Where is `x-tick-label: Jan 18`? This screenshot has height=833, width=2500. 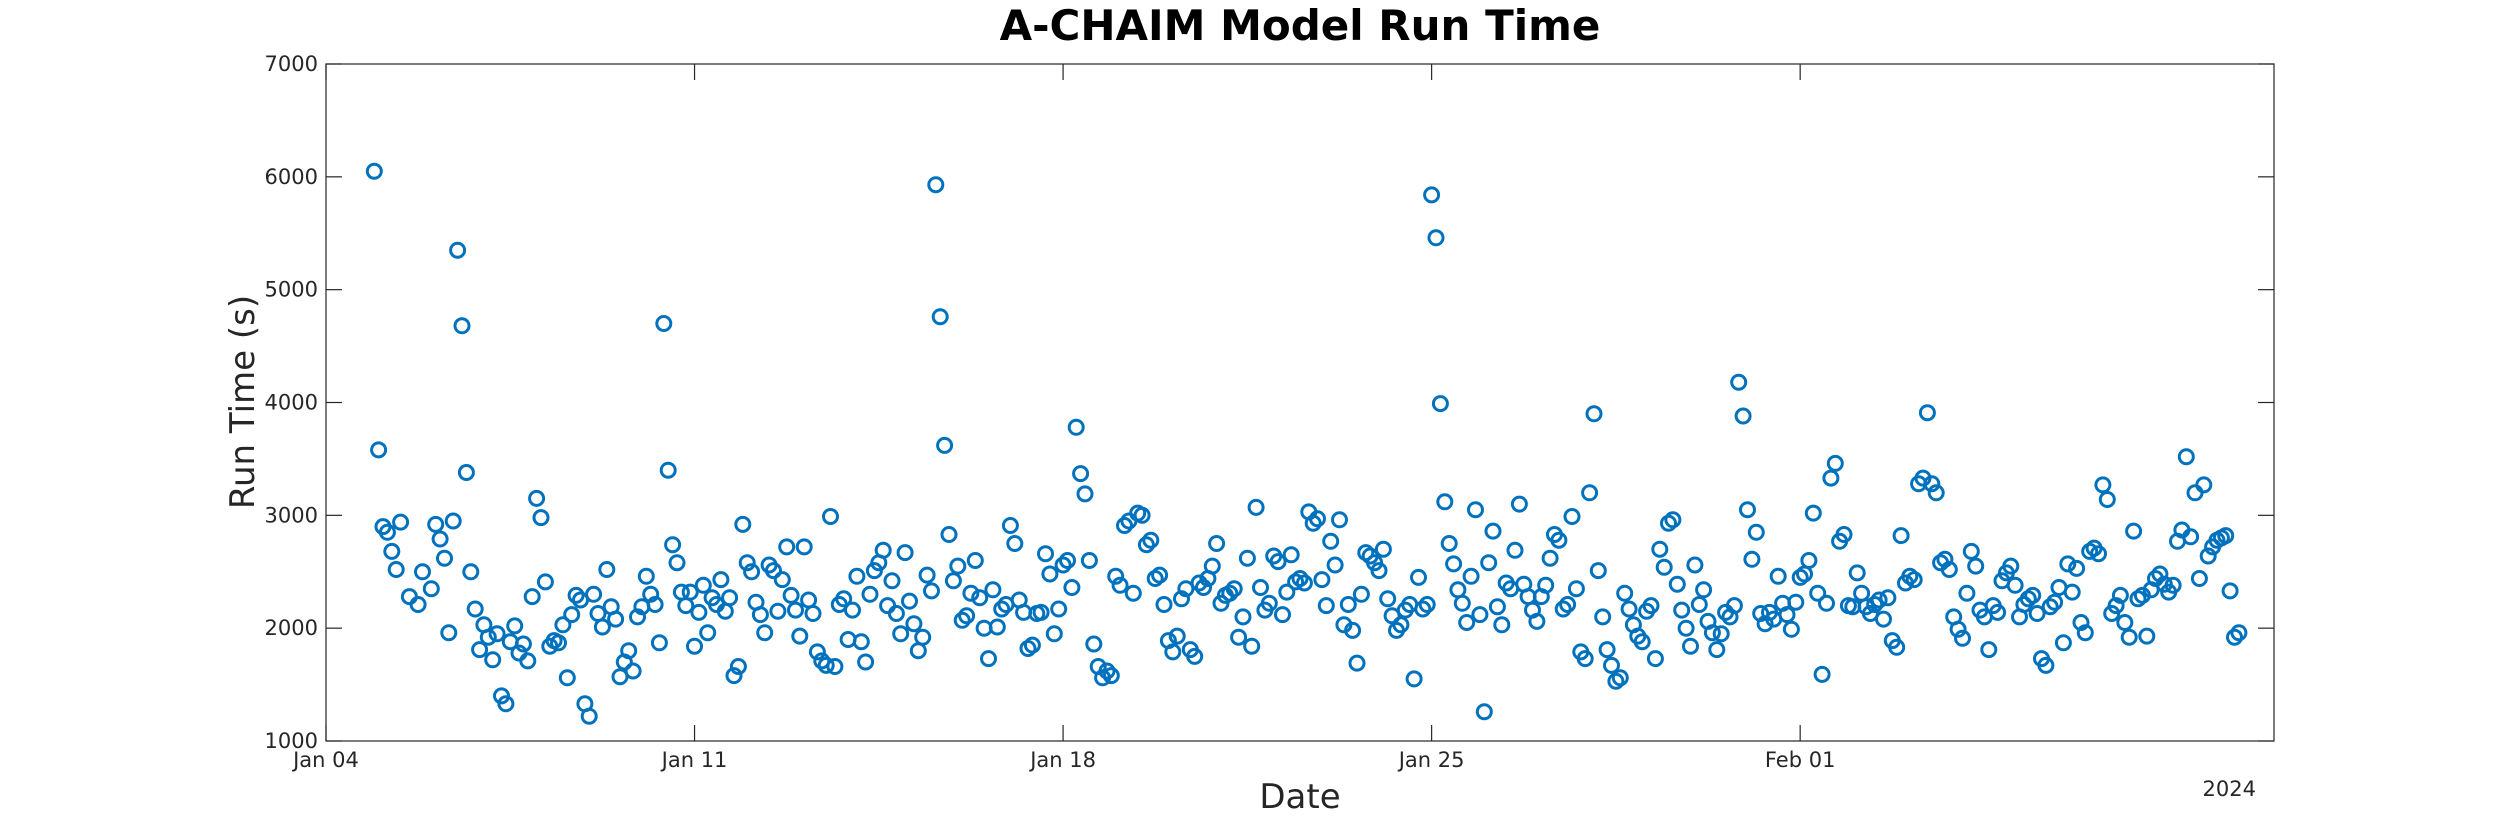
x-tick-label: Jan 18 is located at coordinates (1062, 760).